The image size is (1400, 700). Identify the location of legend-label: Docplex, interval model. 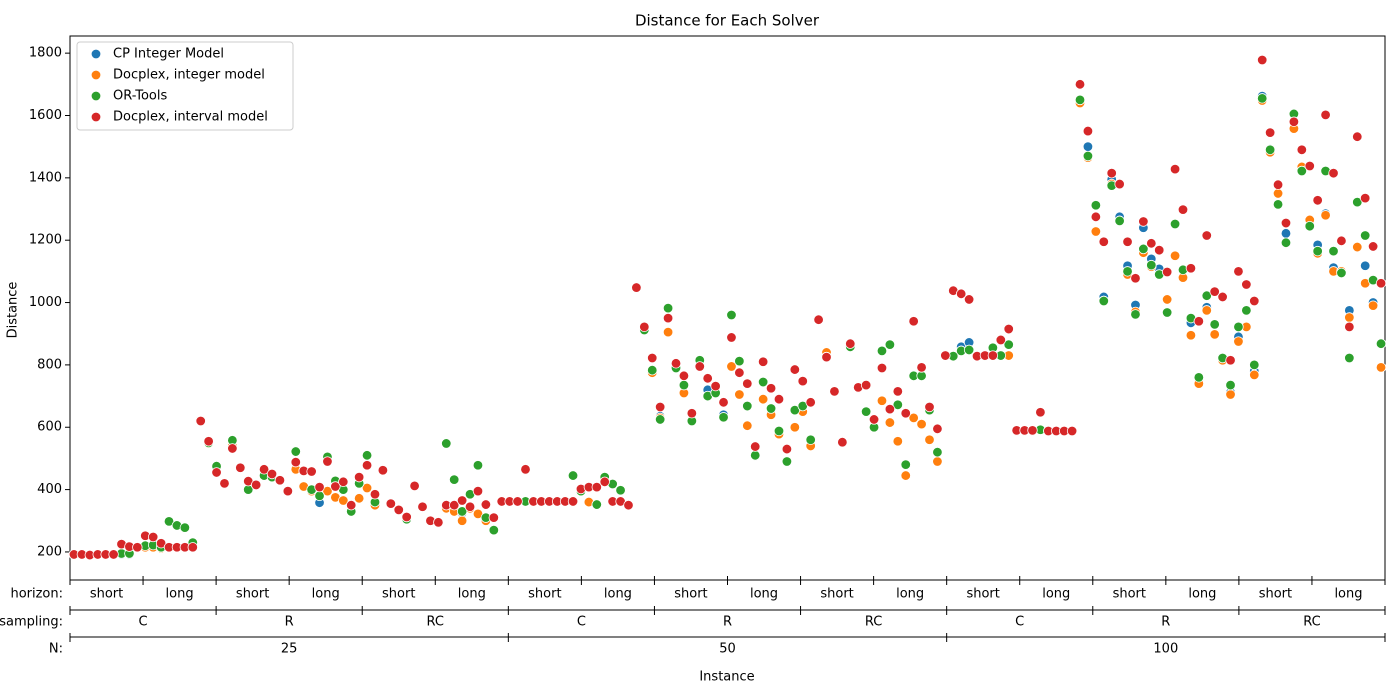
(190, 117).